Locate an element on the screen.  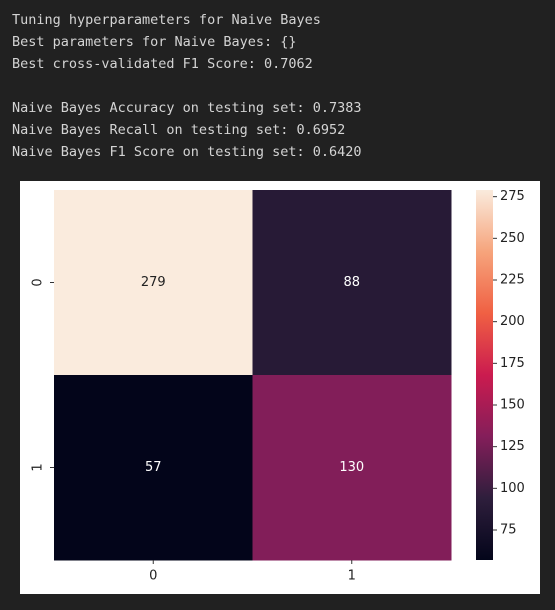
x-tick-label: 0 is located at coordinates (153, 576).